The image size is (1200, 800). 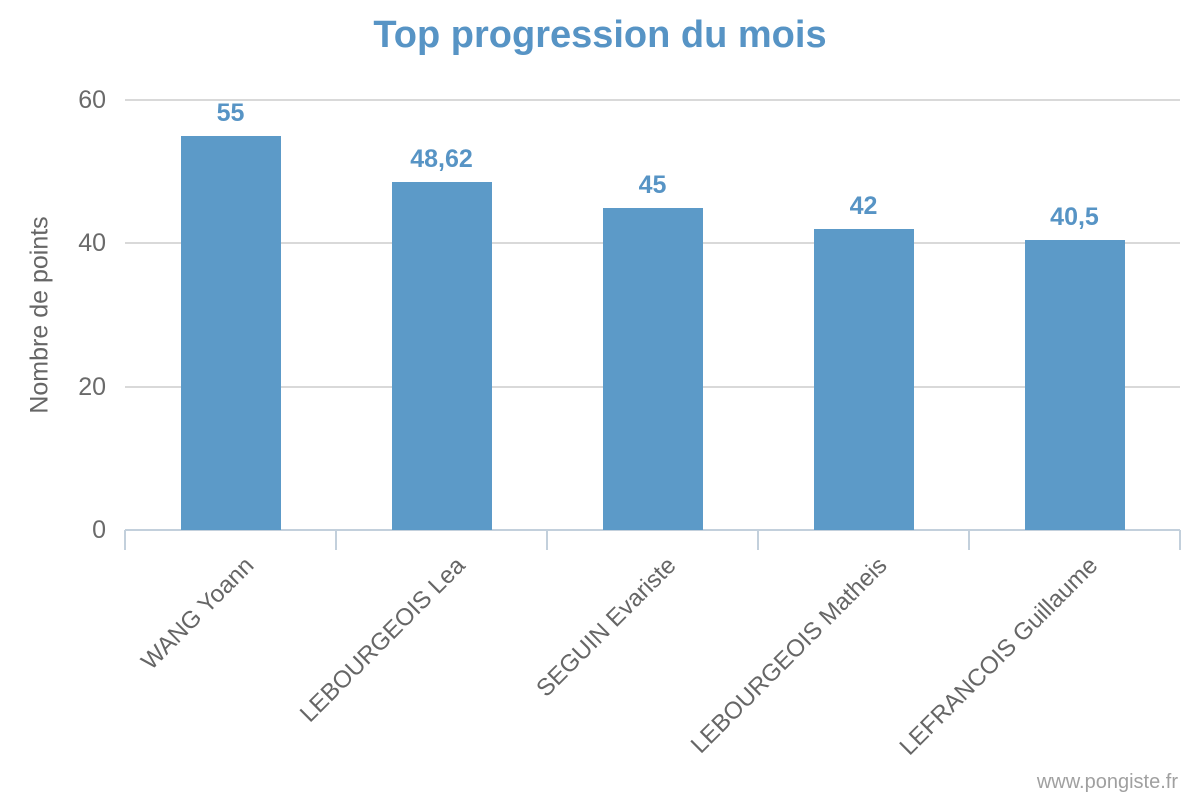 I want to click on category-label: LEBOURGEOIS Lea, so click(x=382, y=640).